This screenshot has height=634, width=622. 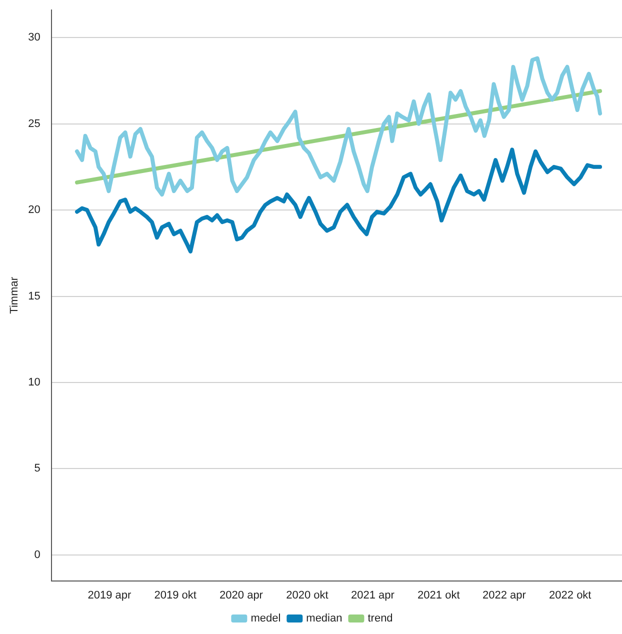 What do you see at coordinates (380, 618) in the screenshot?
I see `legend-label: trend` at bounding box center [380, 618].